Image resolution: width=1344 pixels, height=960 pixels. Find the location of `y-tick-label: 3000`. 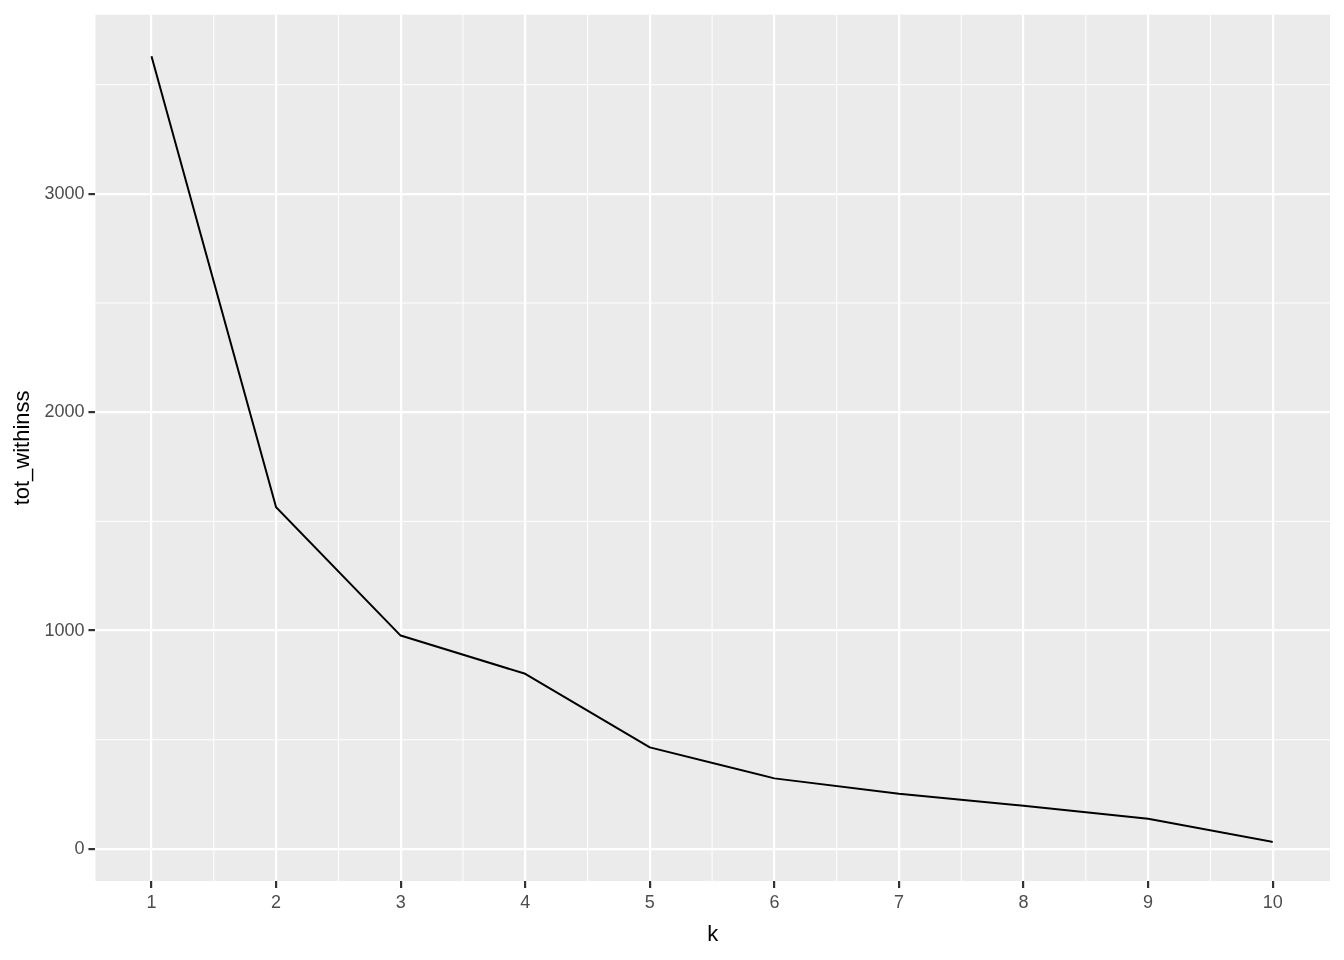

y-tick-label: 3000 is located at coordinates (64, 192).